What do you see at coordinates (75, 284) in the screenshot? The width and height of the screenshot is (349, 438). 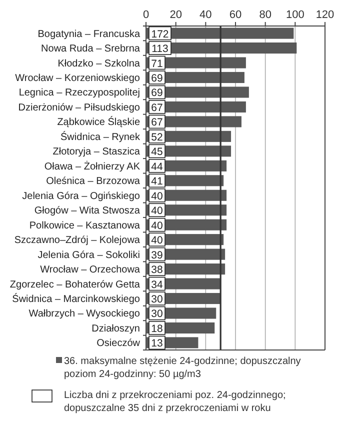 I see `y-tick-label: Zgorzelec – Bohaterów Getta` at bounding box center [75, 284].